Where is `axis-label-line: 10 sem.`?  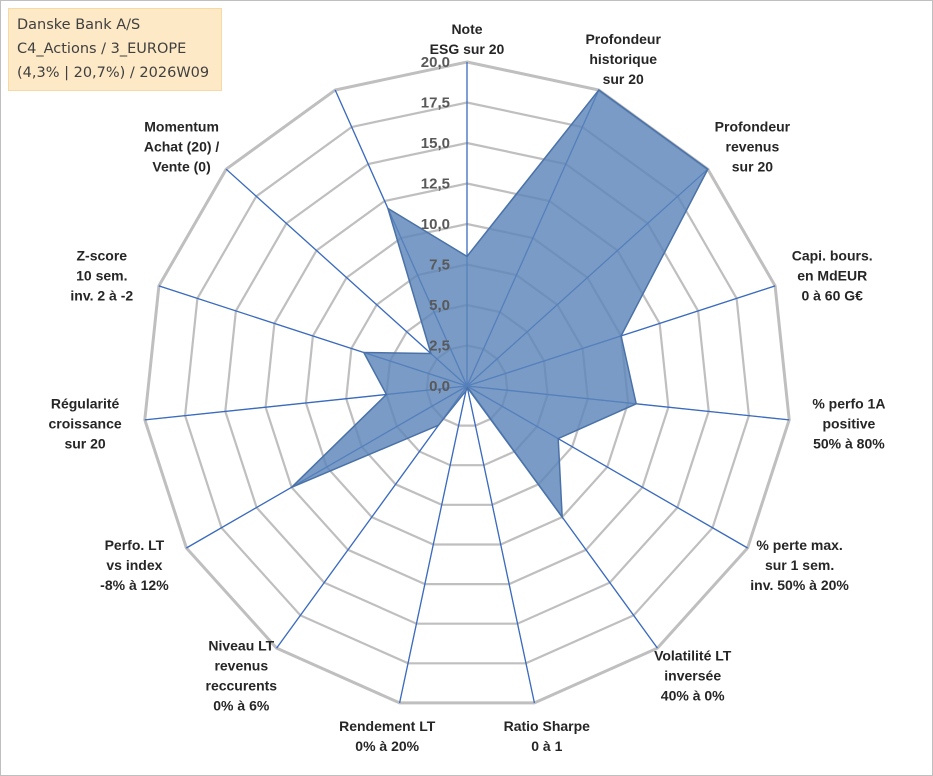
axis-label-line: 10 sem. is located at coordinates (101, 275).